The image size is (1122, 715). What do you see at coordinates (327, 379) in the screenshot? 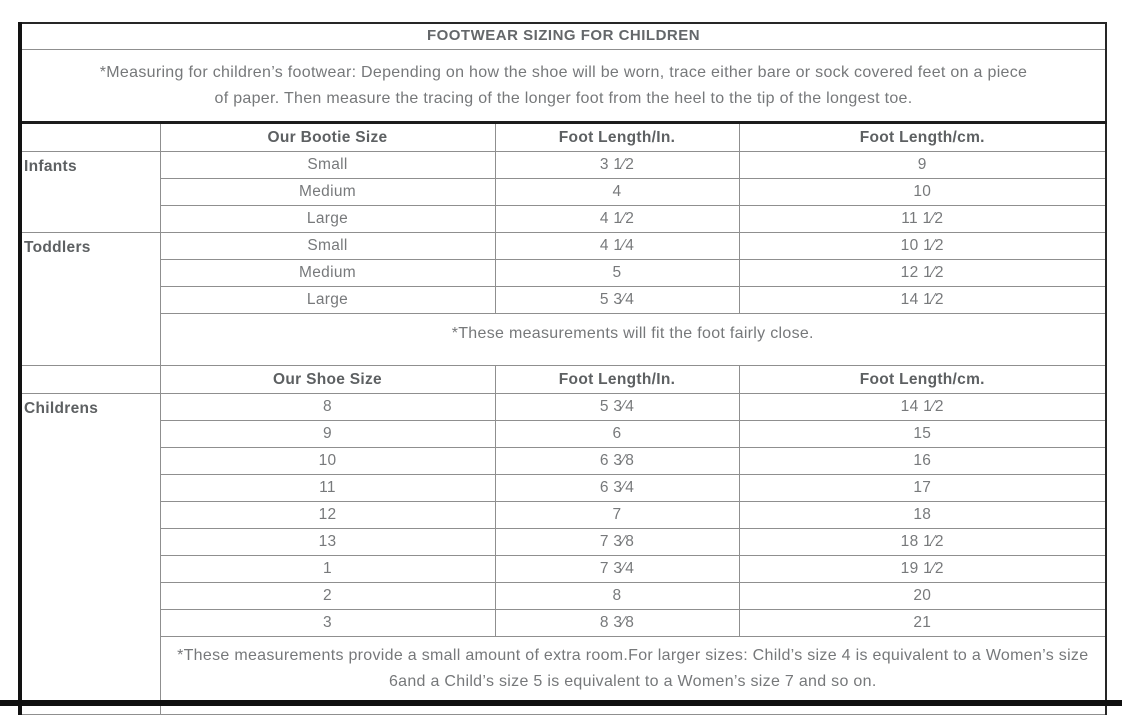
I see `column-header-shoe-size: Our Shoe Size` at bounding box center [327, 379].